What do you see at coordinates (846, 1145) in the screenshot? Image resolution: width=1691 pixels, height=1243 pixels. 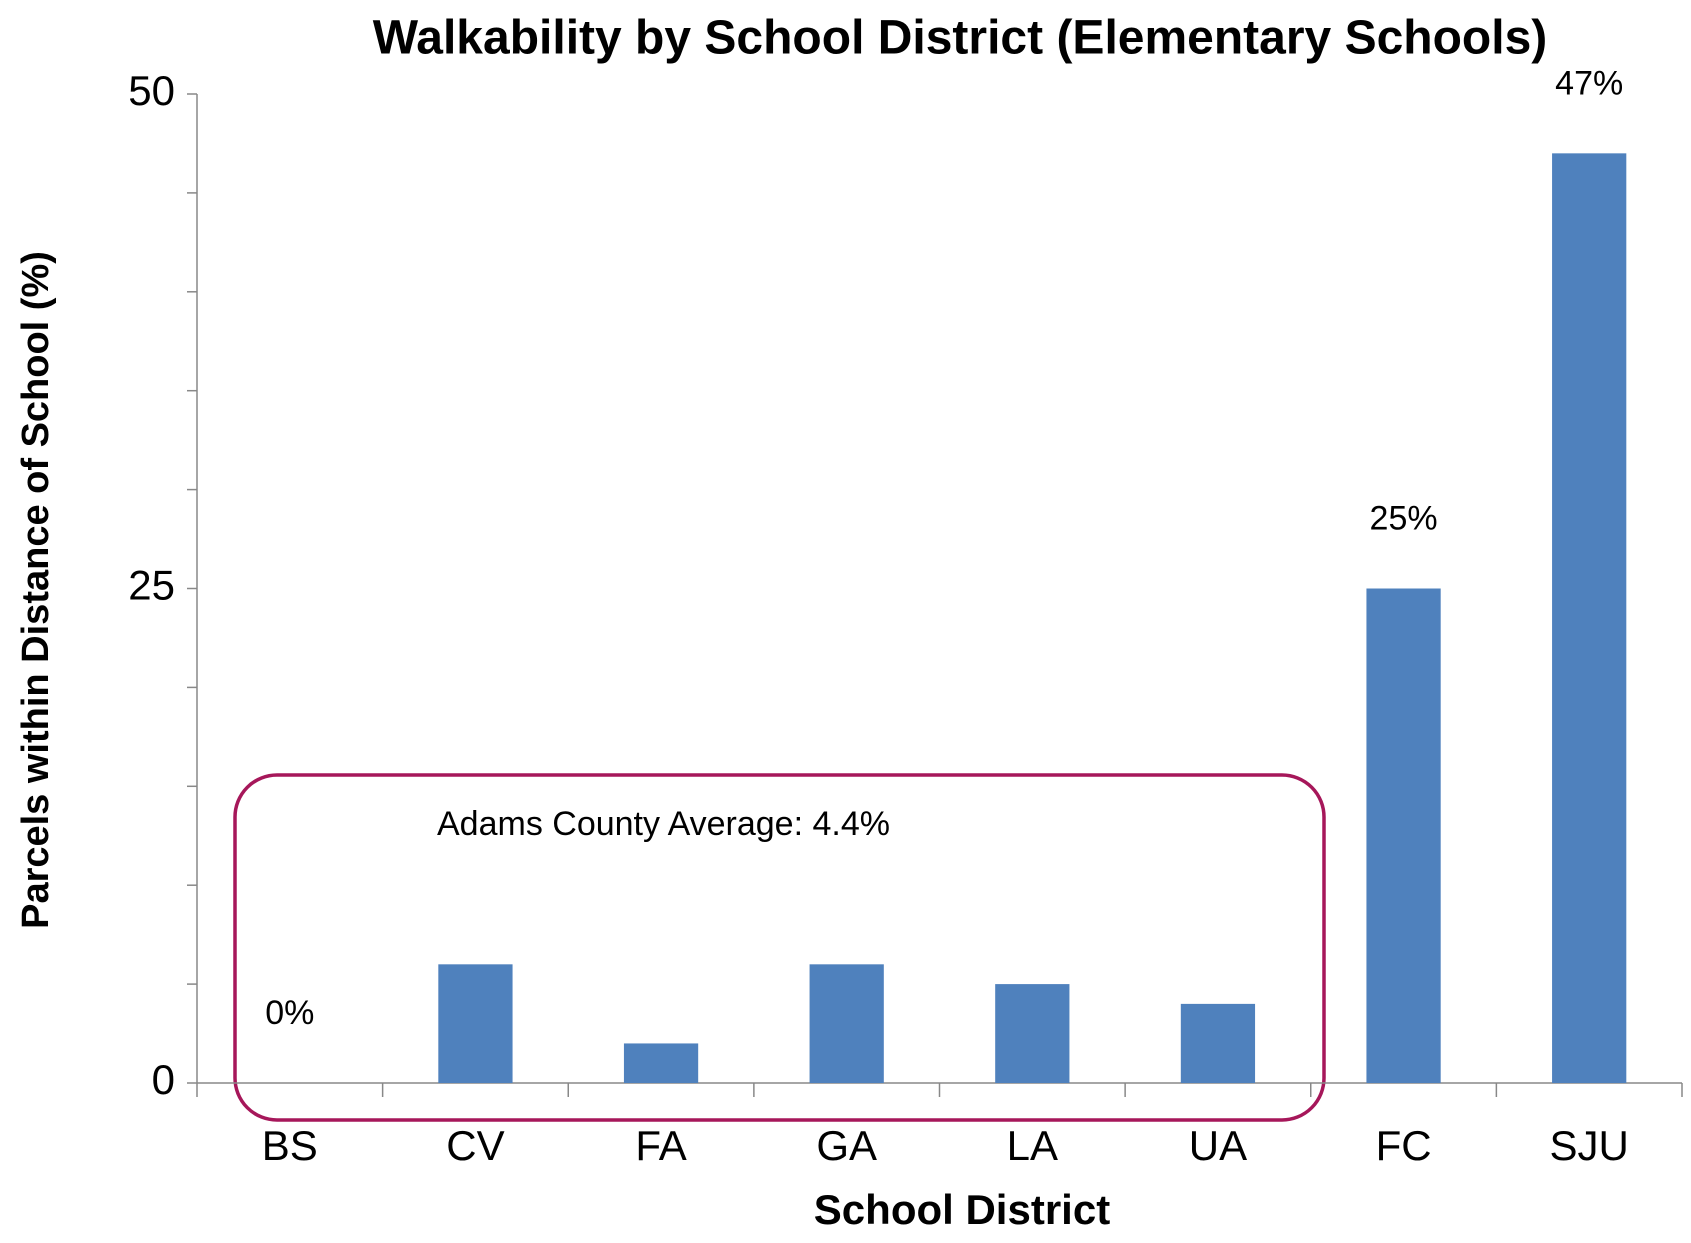 I see `x-tick-label: GA` at bounding box center [846, 1145].